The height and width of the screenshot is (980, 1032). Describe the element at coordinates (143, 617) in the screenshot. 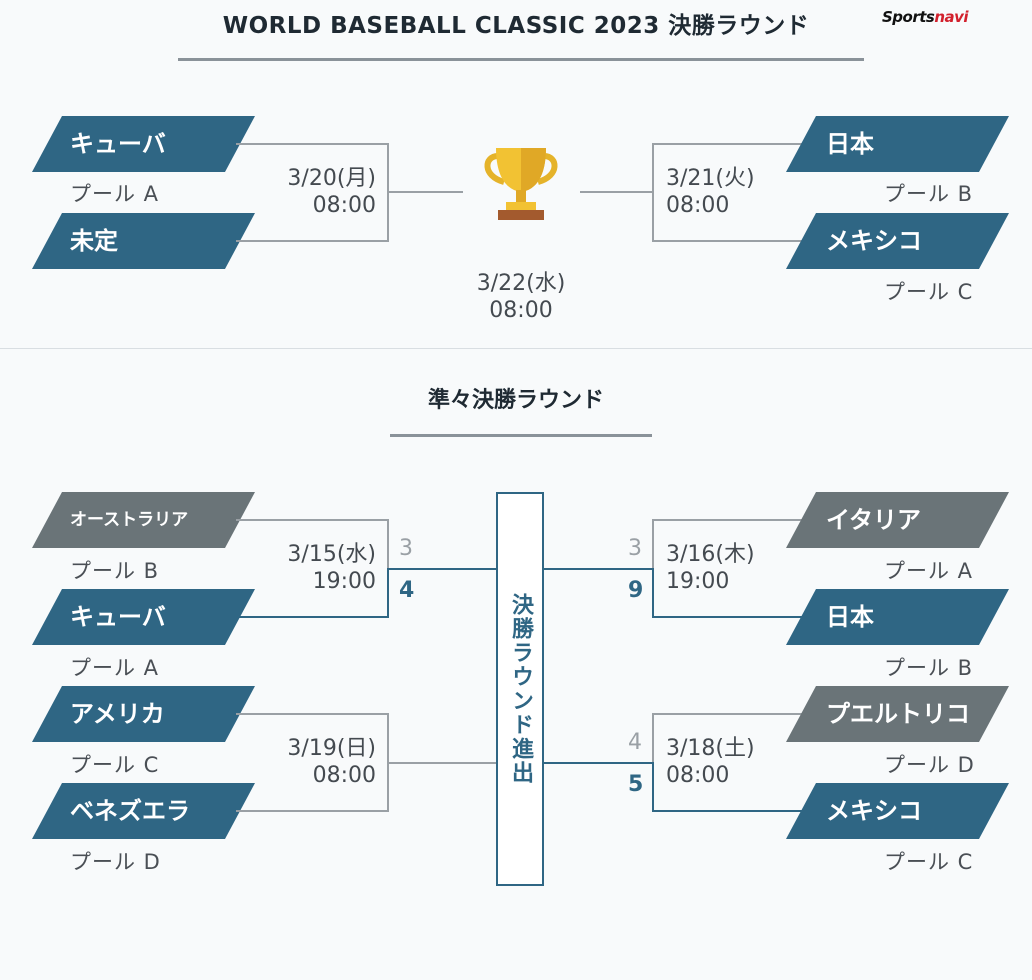

I see `team-cuba-qf: キューバ` at that location.